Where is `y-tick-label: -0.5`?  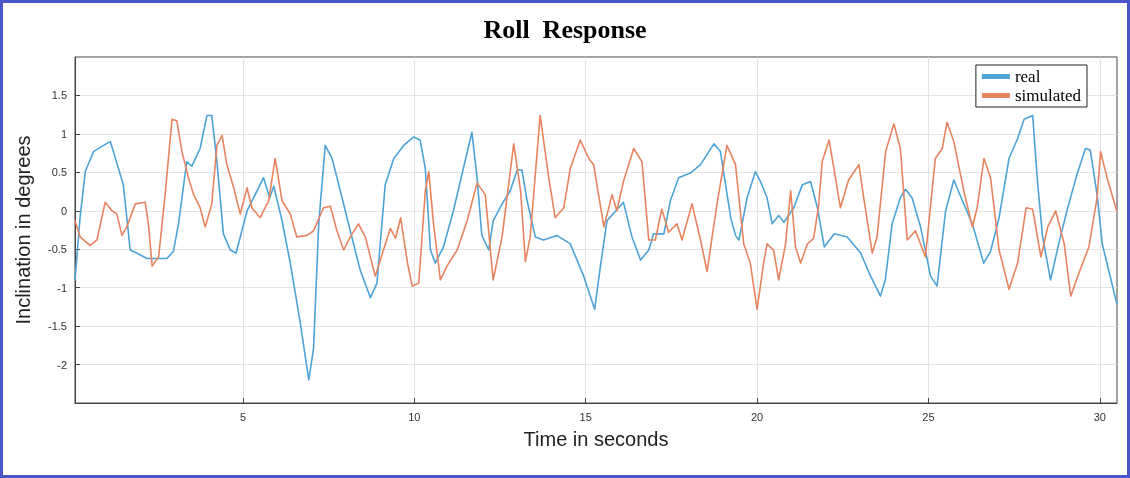 y-tick-label: -0.5 is located at coordinates (57, 249).